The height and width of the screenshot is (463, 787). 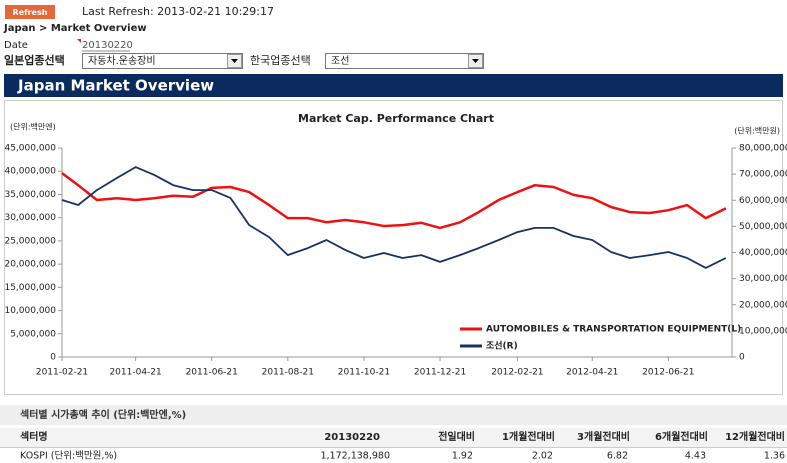 I want to click on table-cell: 2.02, so click(x=542, y=456).